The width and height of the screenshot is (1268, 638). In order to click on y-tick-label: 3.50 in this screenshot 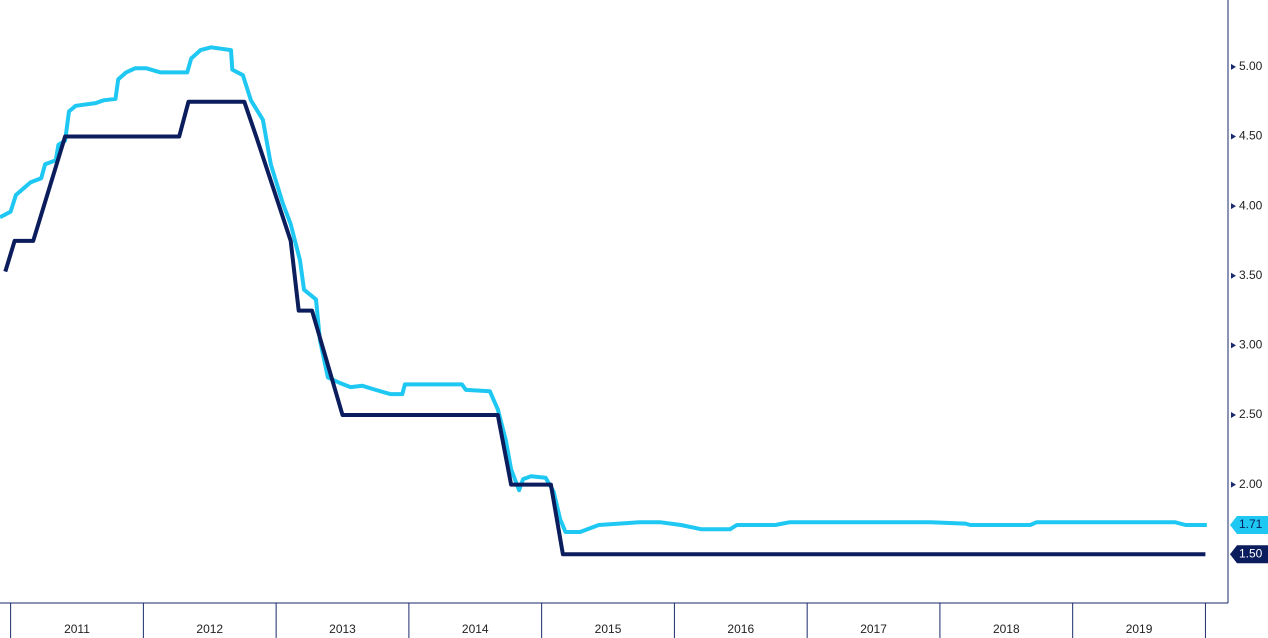, I will do `click(1251, 275)`.